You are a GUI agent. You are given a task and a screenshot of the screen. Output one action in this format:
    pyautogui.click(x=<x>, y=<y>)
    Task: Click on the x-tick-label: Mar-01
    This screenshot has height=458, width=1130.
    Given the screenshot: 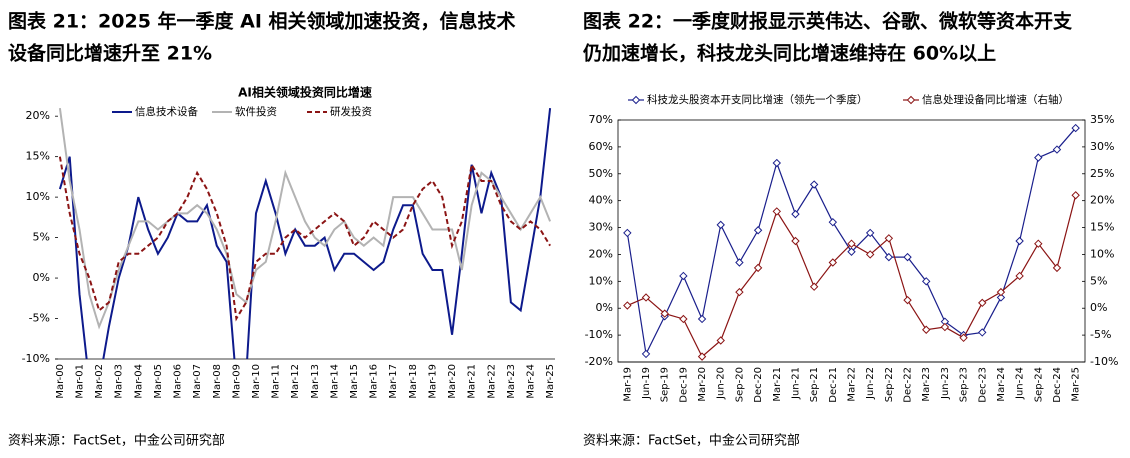 What is the action you would take?
    pyautogui.click(x=80, y=381)
    